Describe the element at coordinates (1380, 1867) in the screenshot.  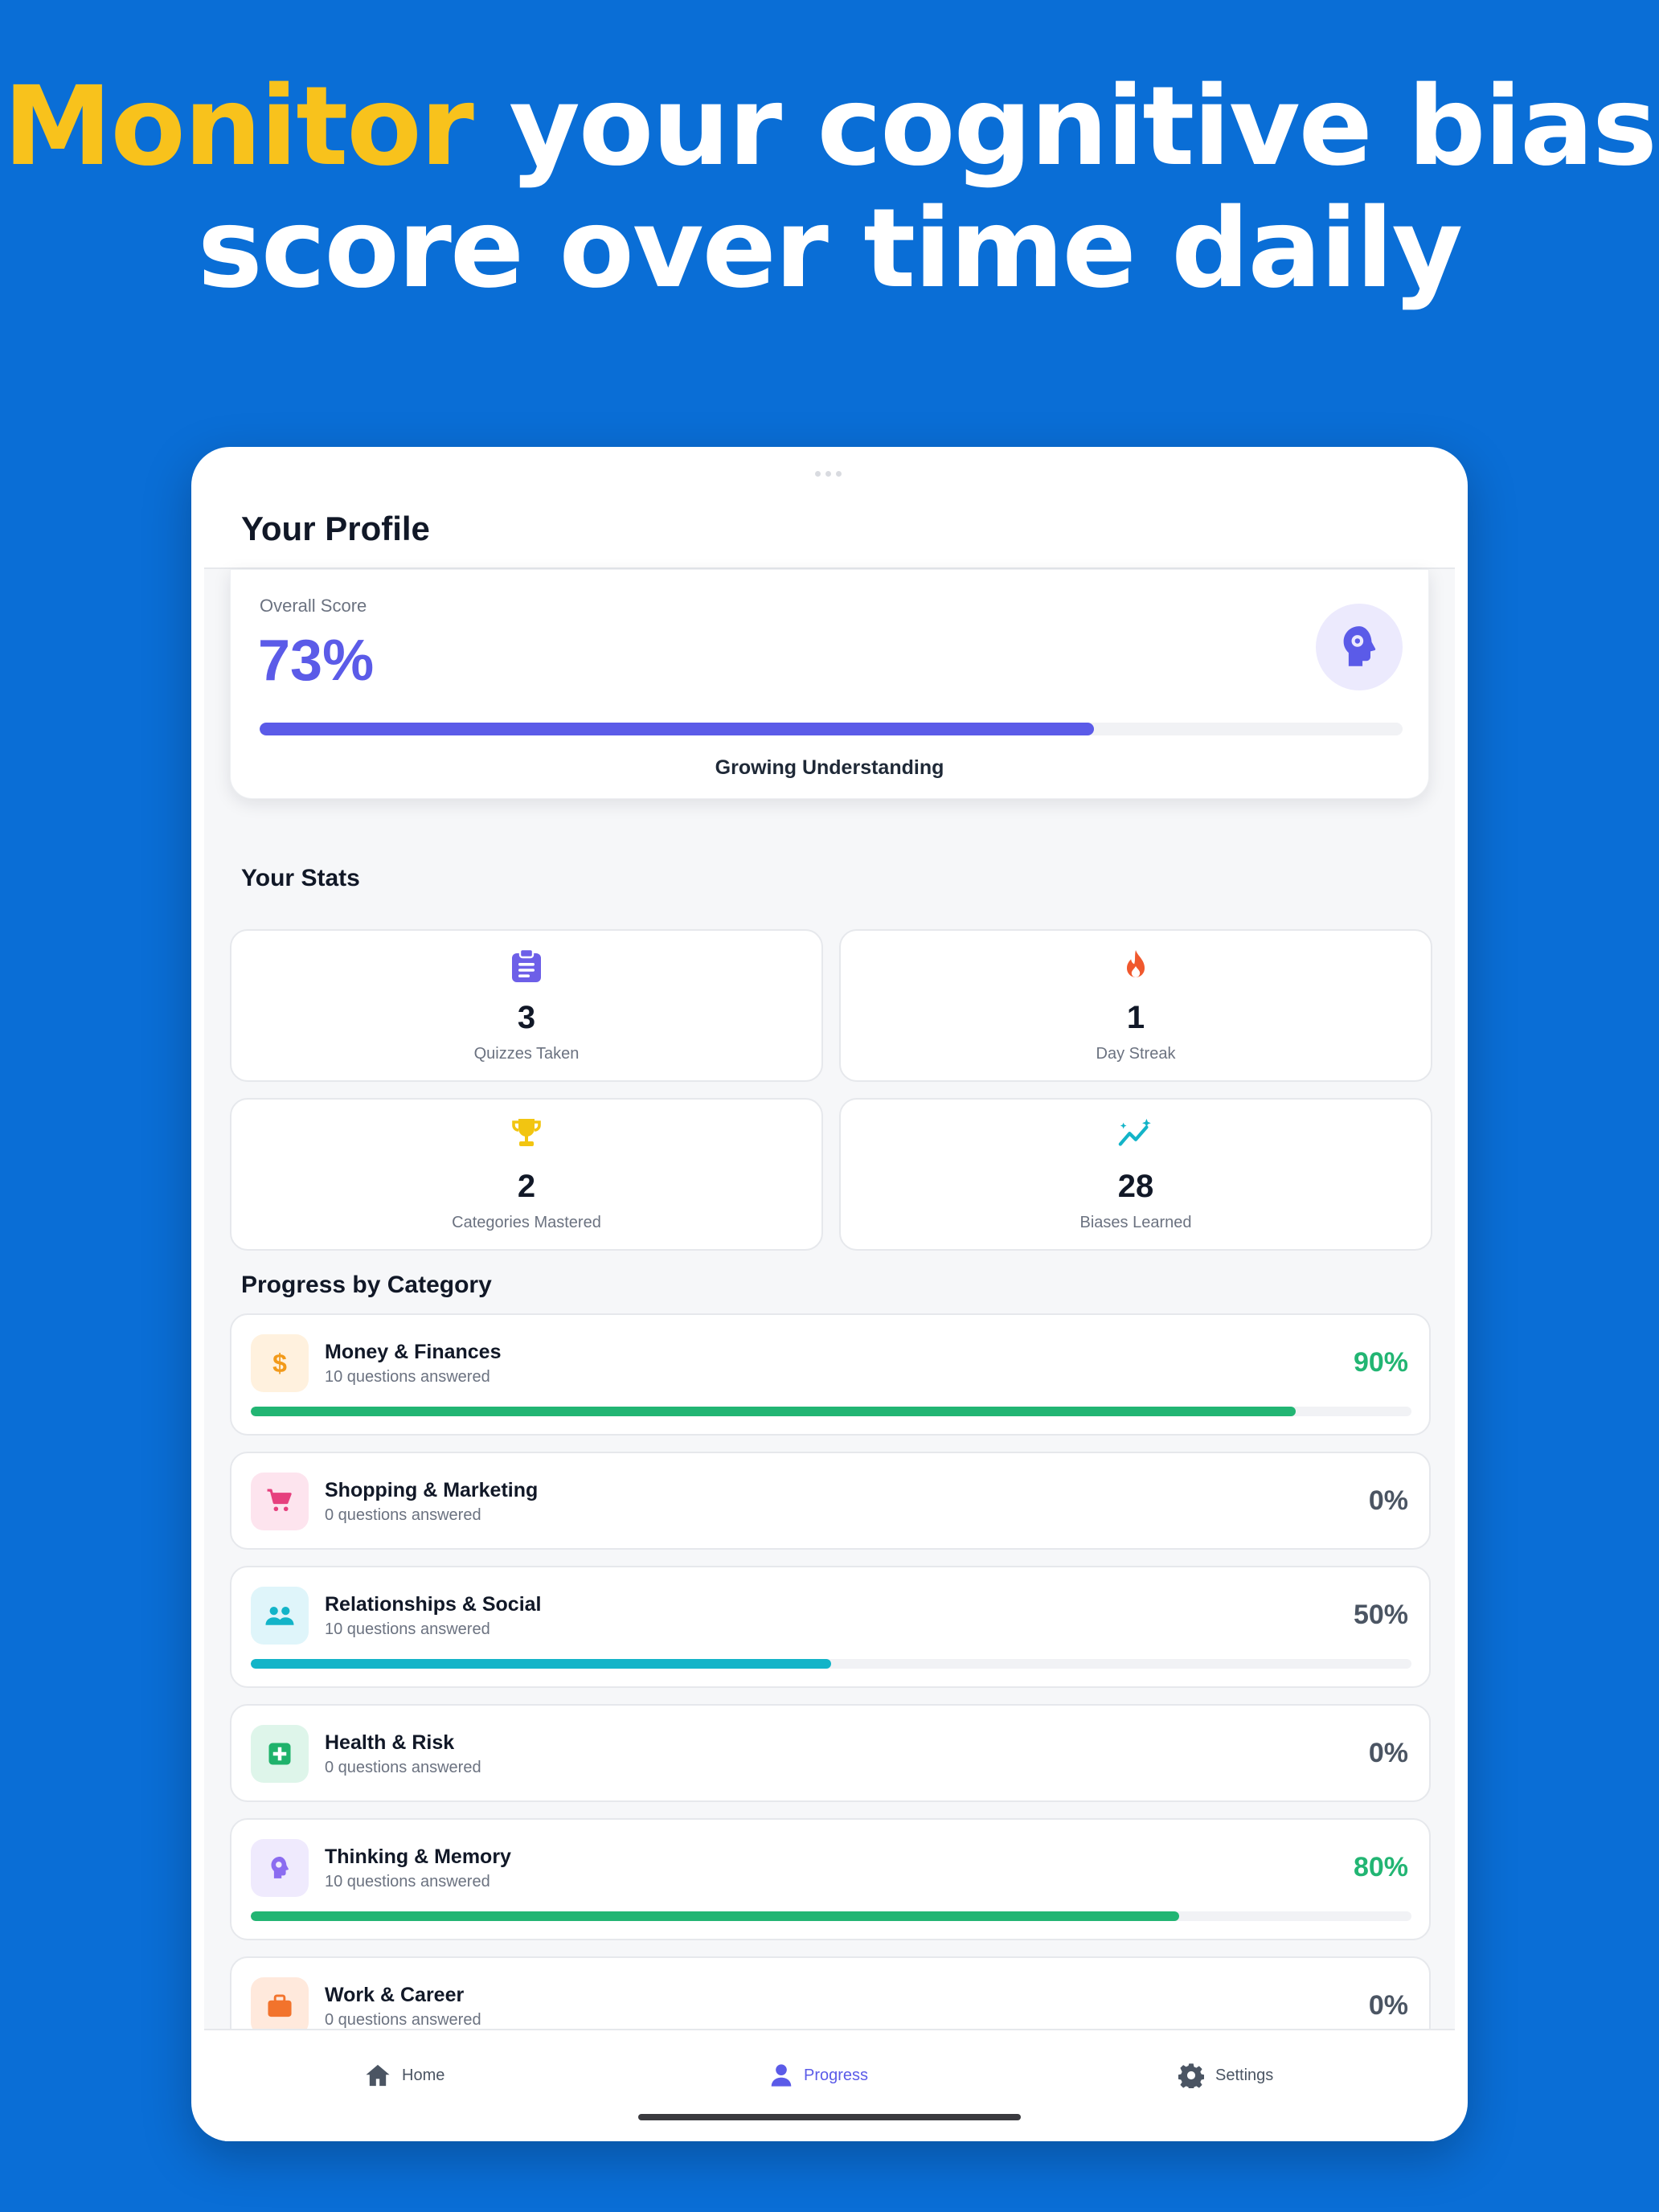
I see `category-percent: 80%` at that location.